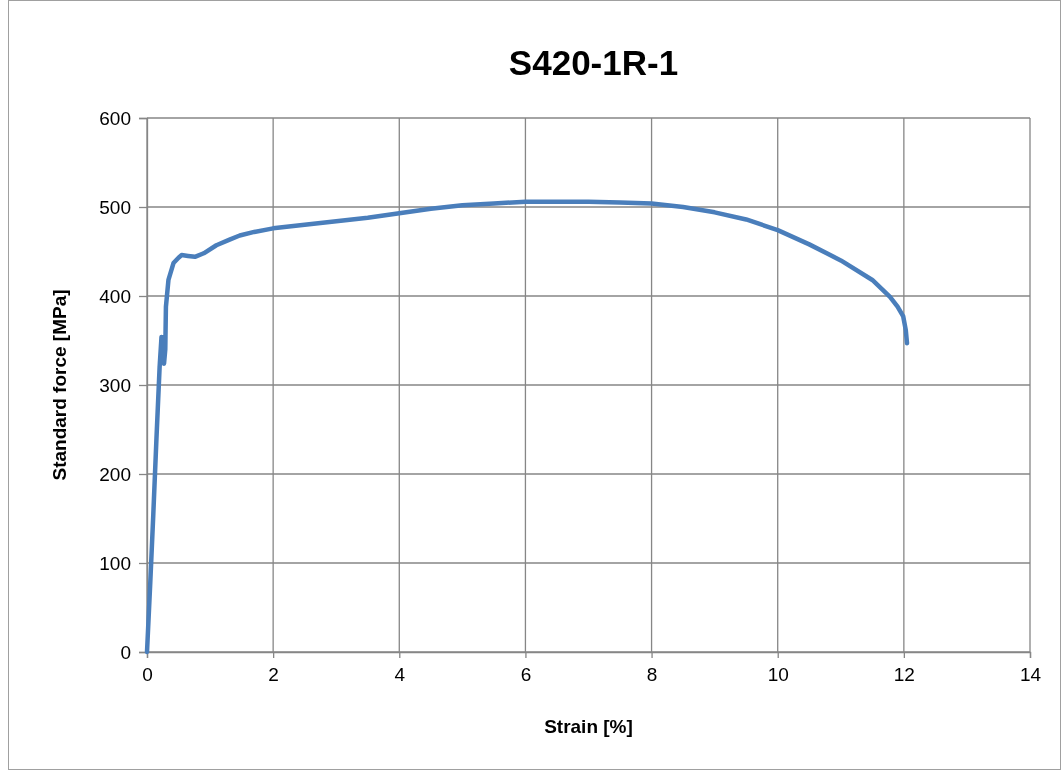 Image resolution: width=1062 pixels, height=771 pixels. I want to click on chart-title: S420-1R-1, so click(593, 62).